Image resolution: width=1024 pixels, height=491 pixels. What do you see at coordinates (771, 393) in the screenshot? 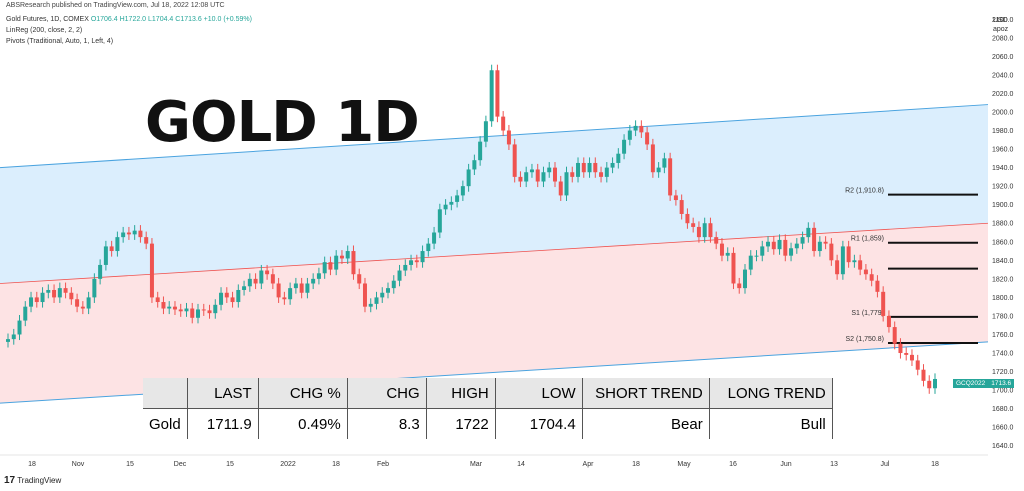
I see `header-cell: LONG TREND` at bounding box center [771, 393].